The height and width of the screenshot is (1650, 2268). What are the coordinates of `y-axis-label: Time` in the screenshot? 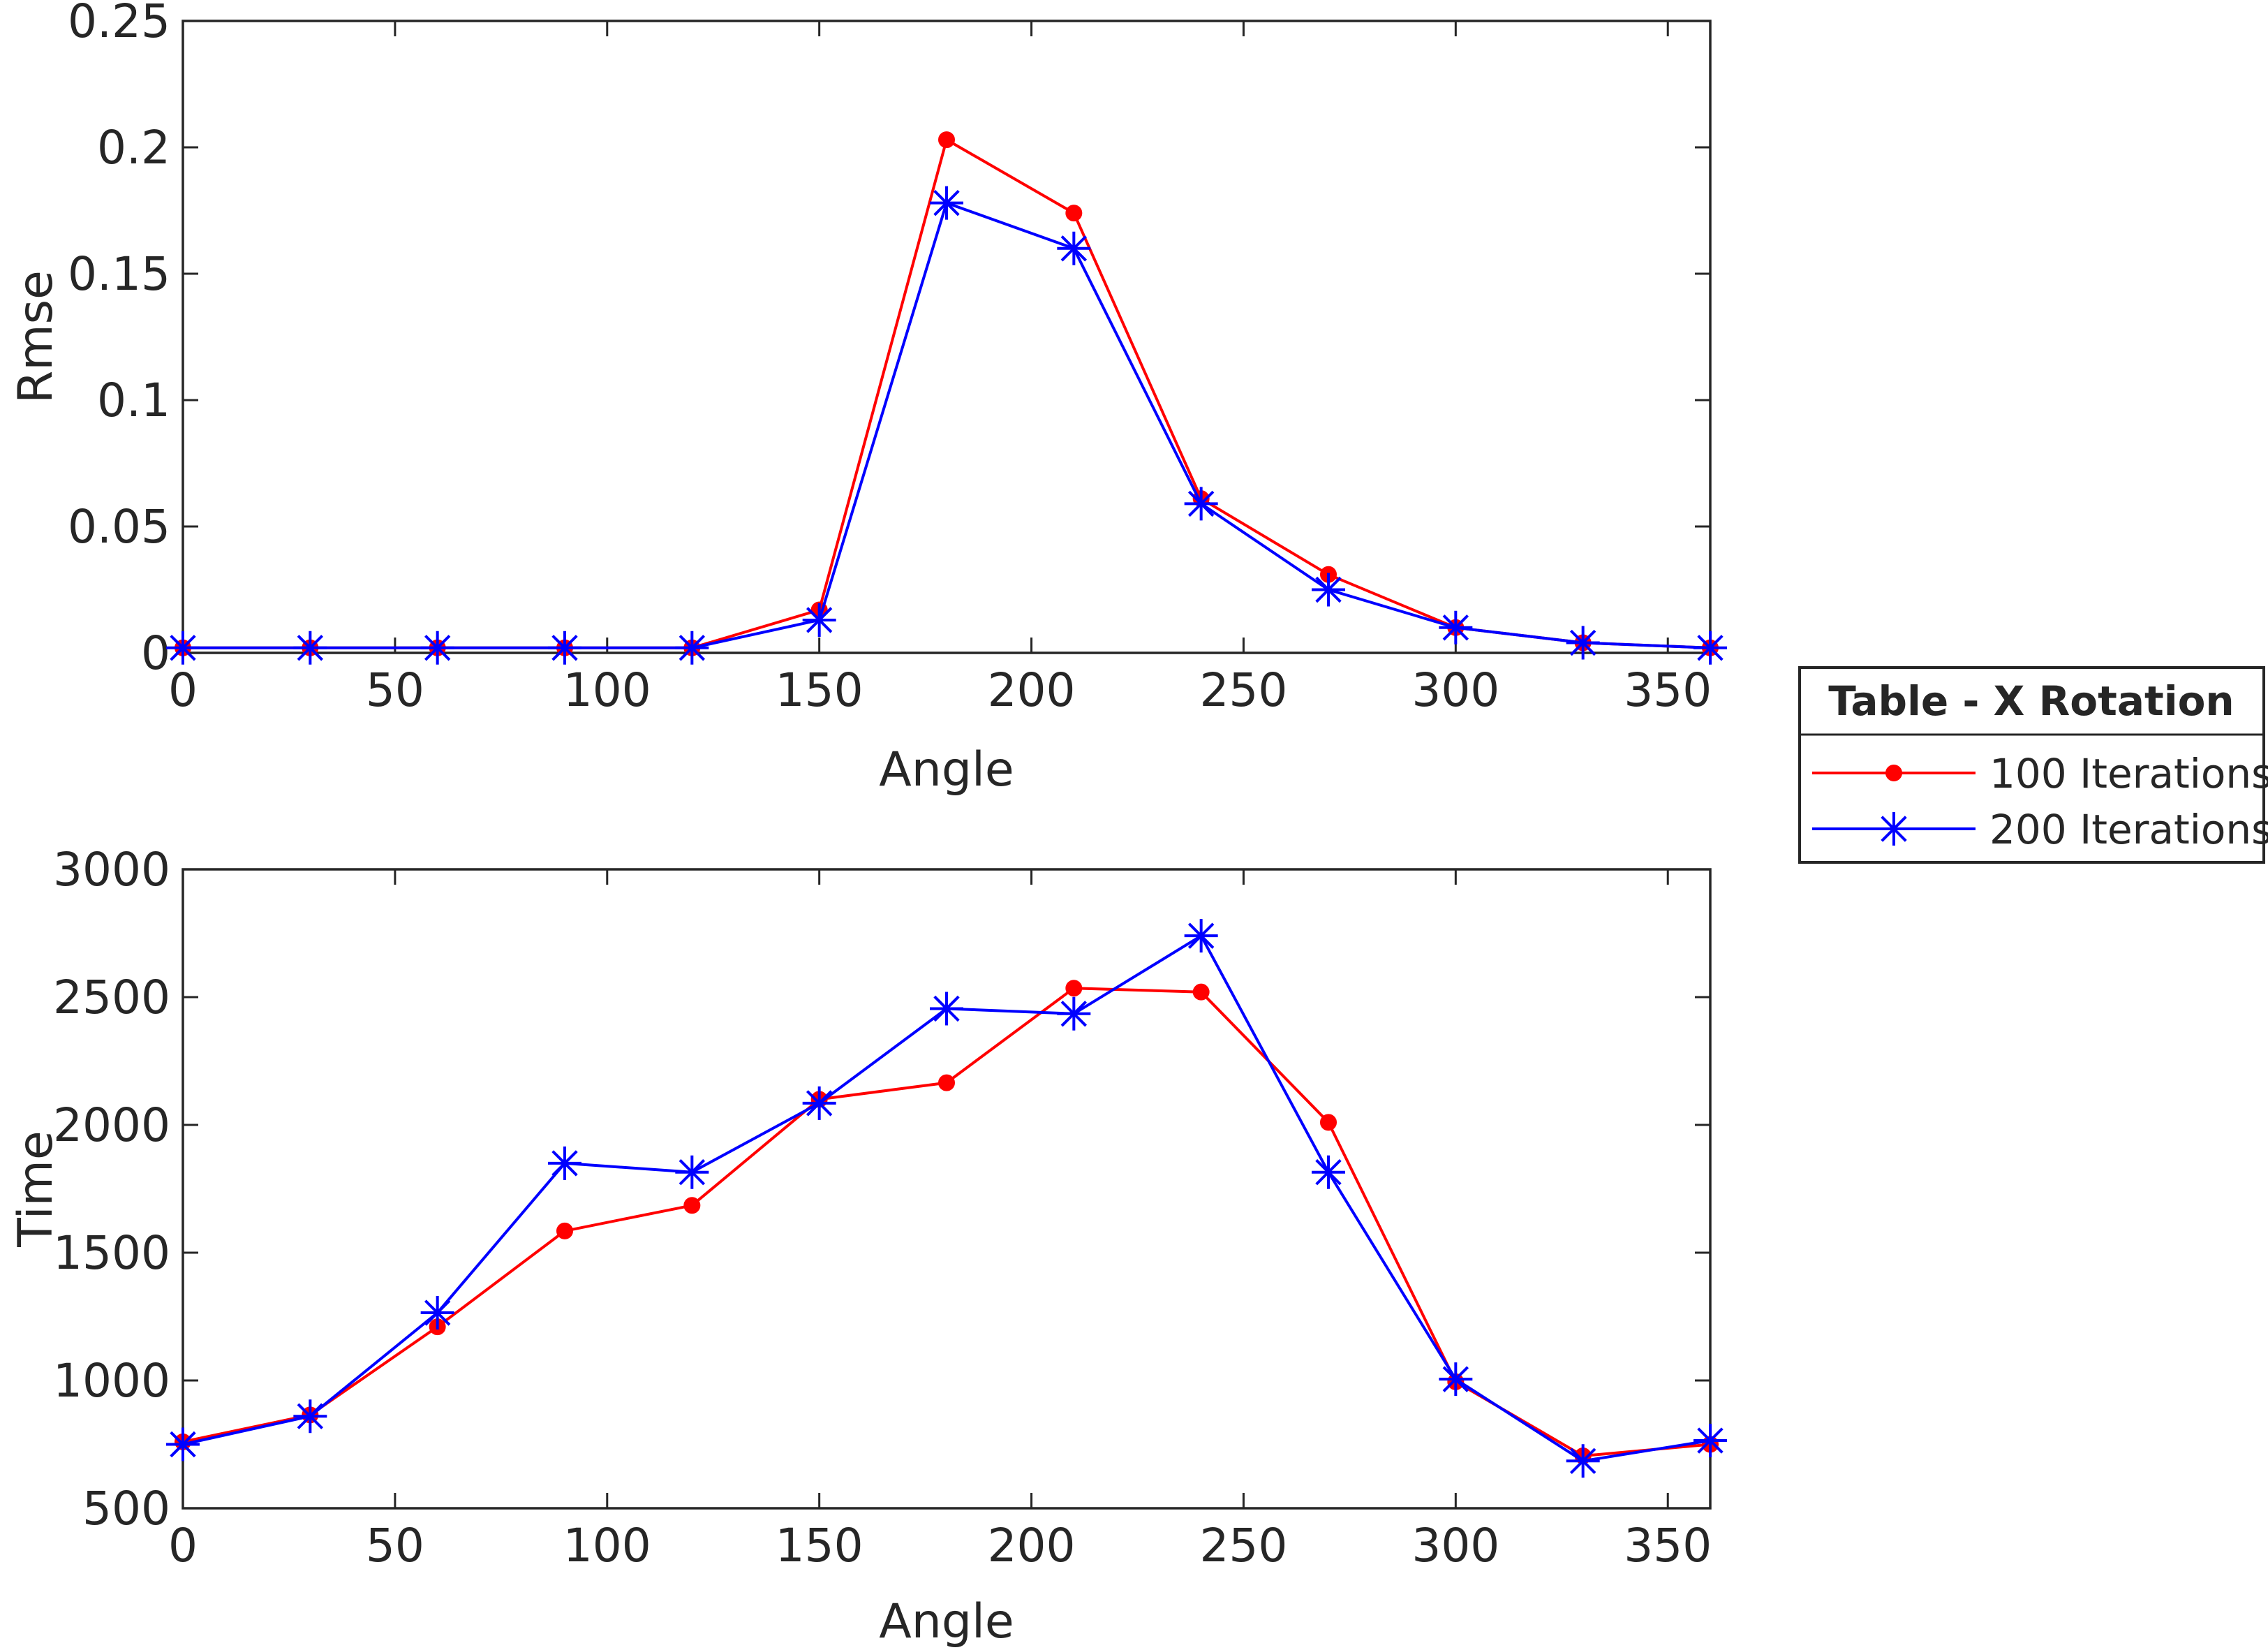 It's located at (36, 1188).